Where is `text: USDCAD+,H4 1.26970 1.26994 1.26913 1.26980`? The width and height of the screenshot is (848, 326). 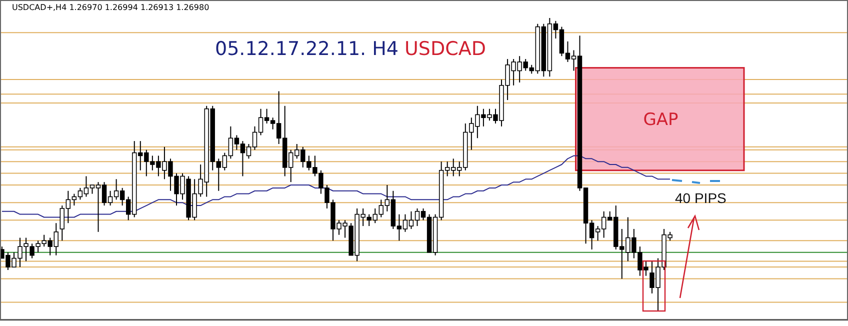
text: USDCAD+,H4 1.26970 1.26994 1.26913 1.26980 is located at coordinates (111, 7).